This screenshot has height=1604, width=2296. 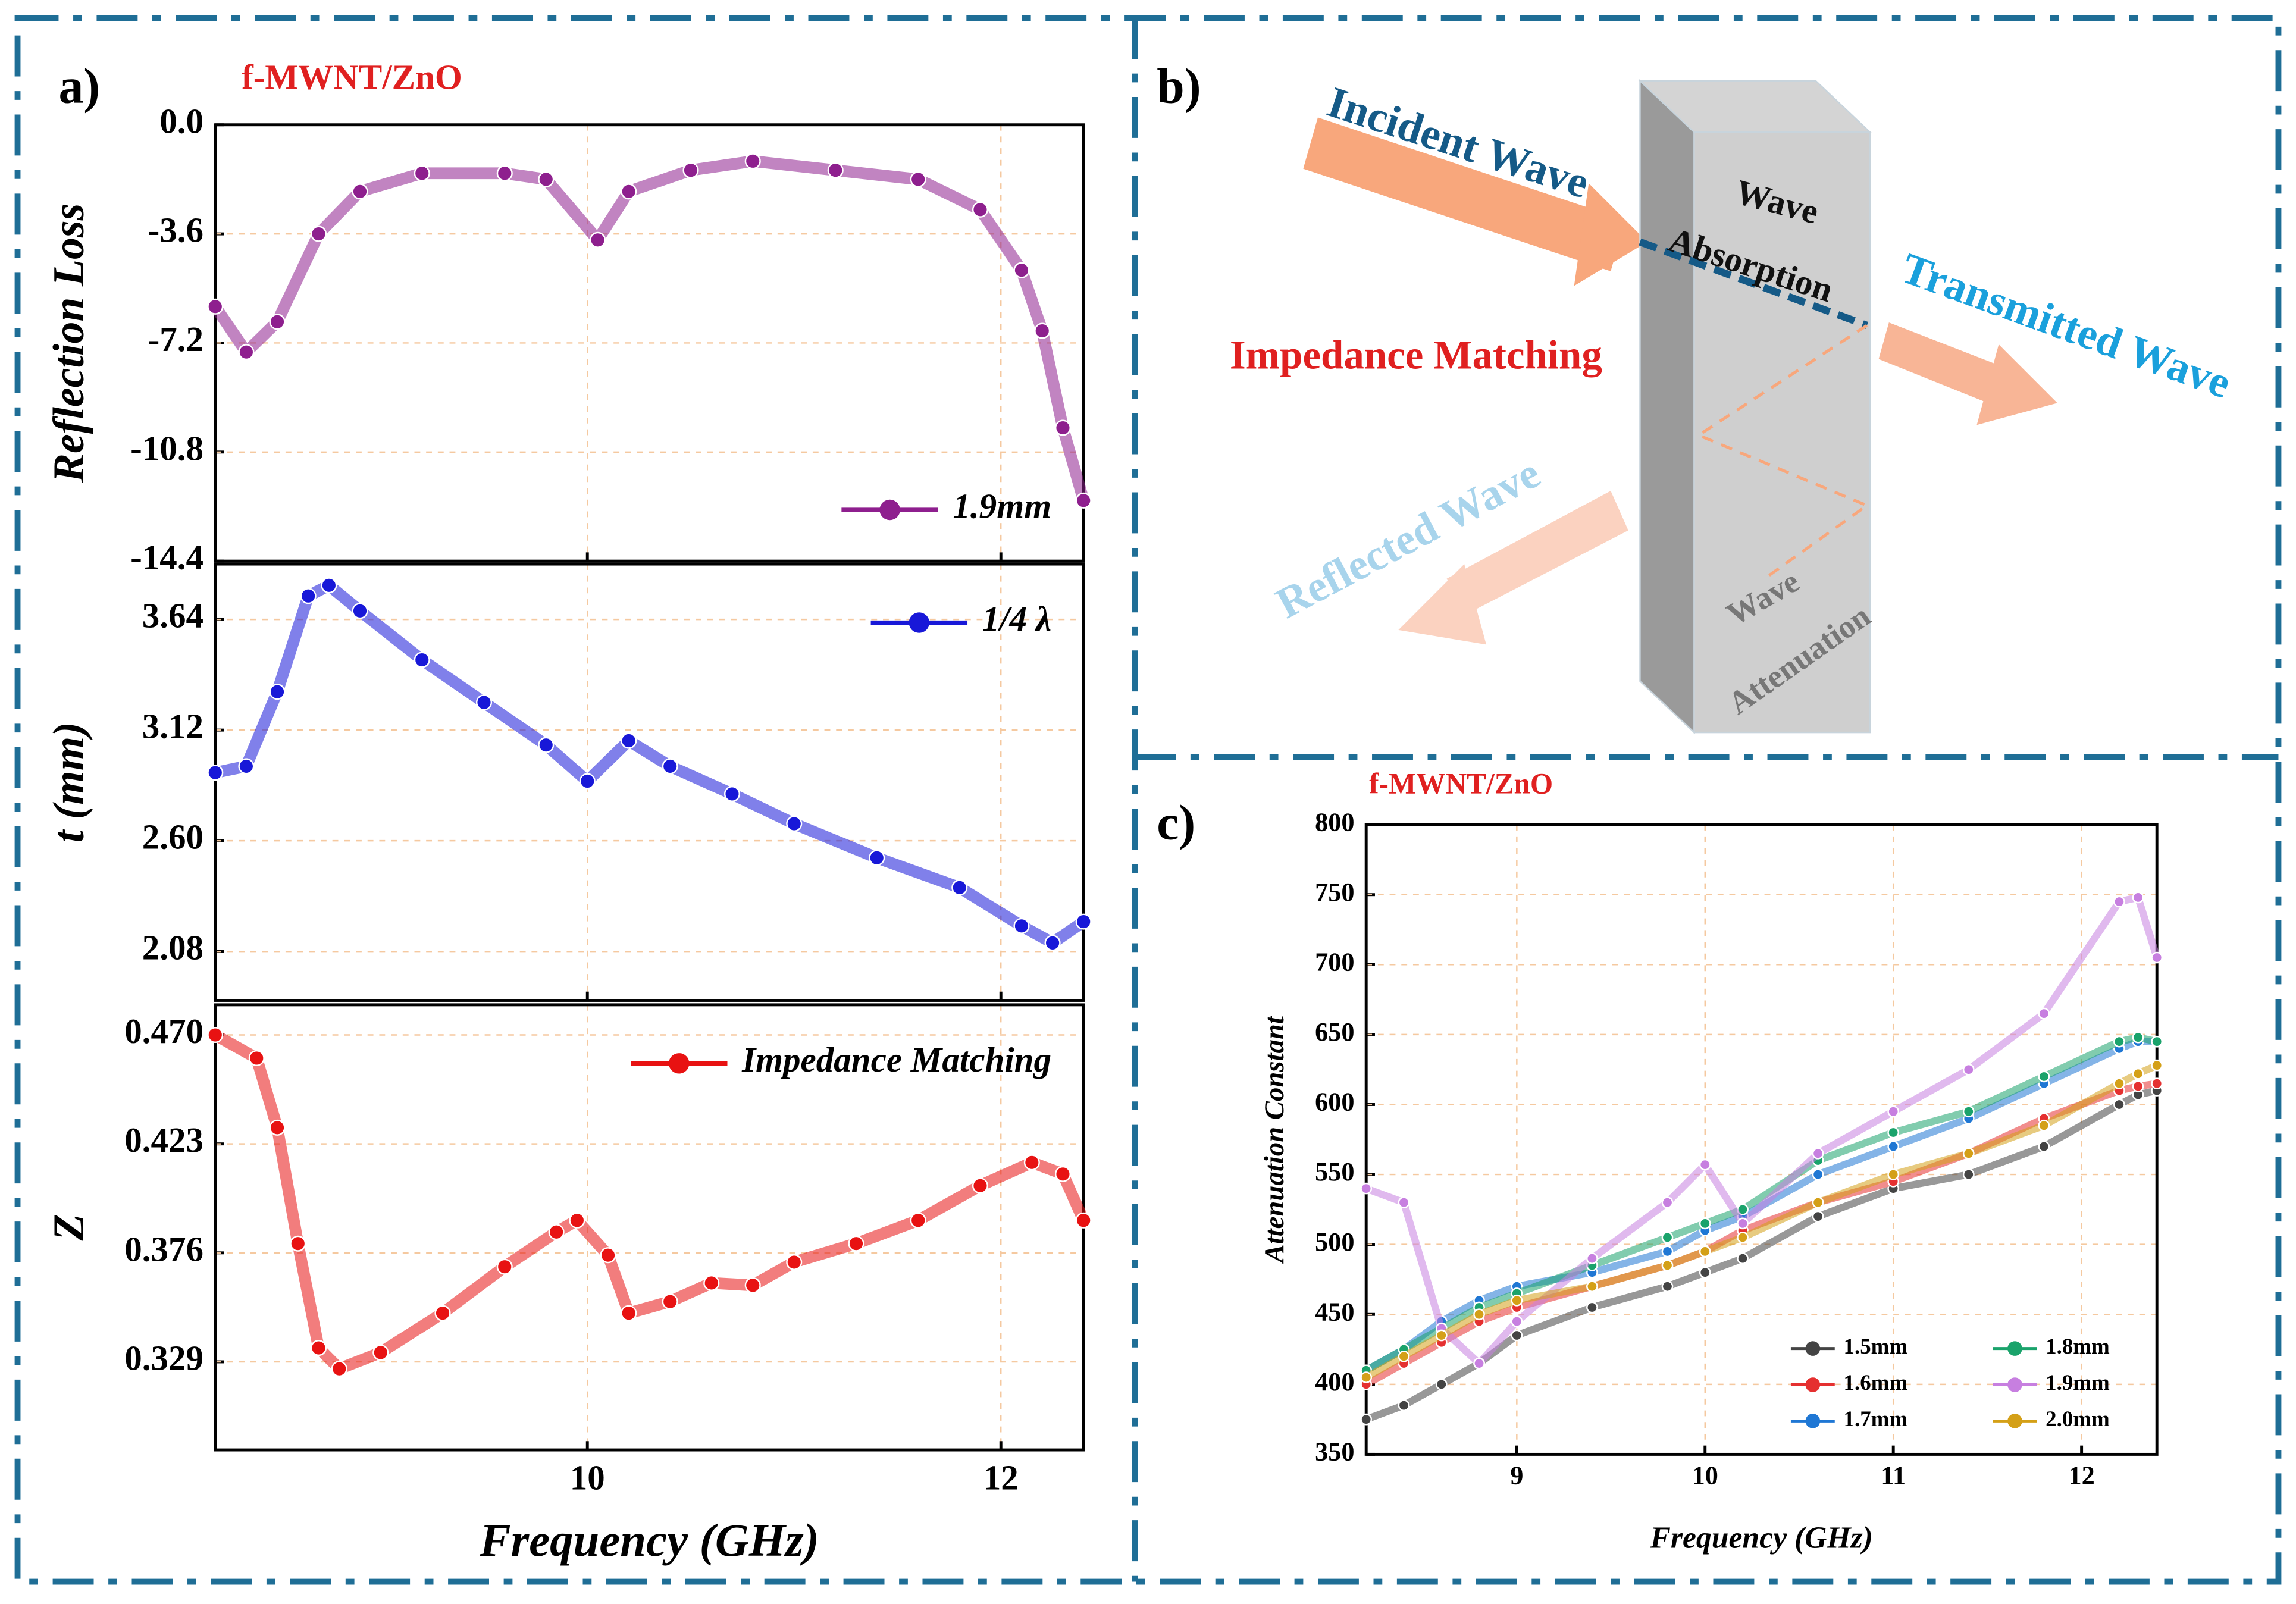 I want to click on x-tick-label: 9, so click(x=1516, y=1475).